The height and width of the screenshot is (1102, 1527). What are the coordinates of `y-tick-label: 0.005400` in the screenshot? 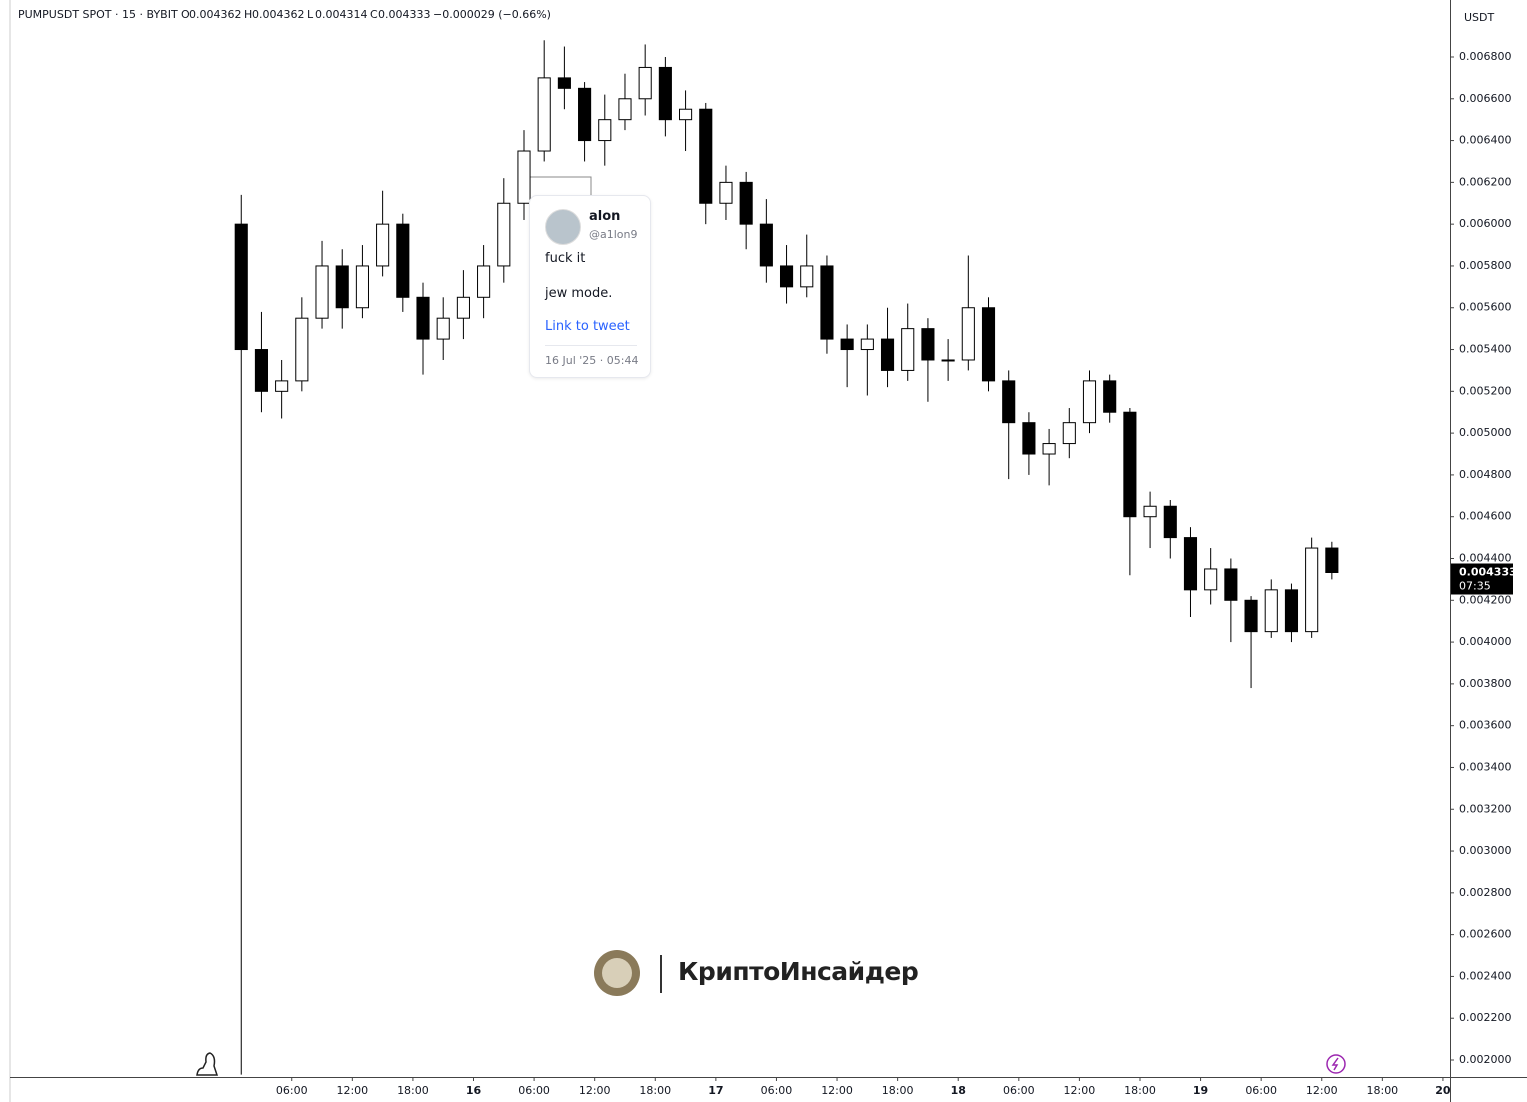 It's located at (1485, 349).